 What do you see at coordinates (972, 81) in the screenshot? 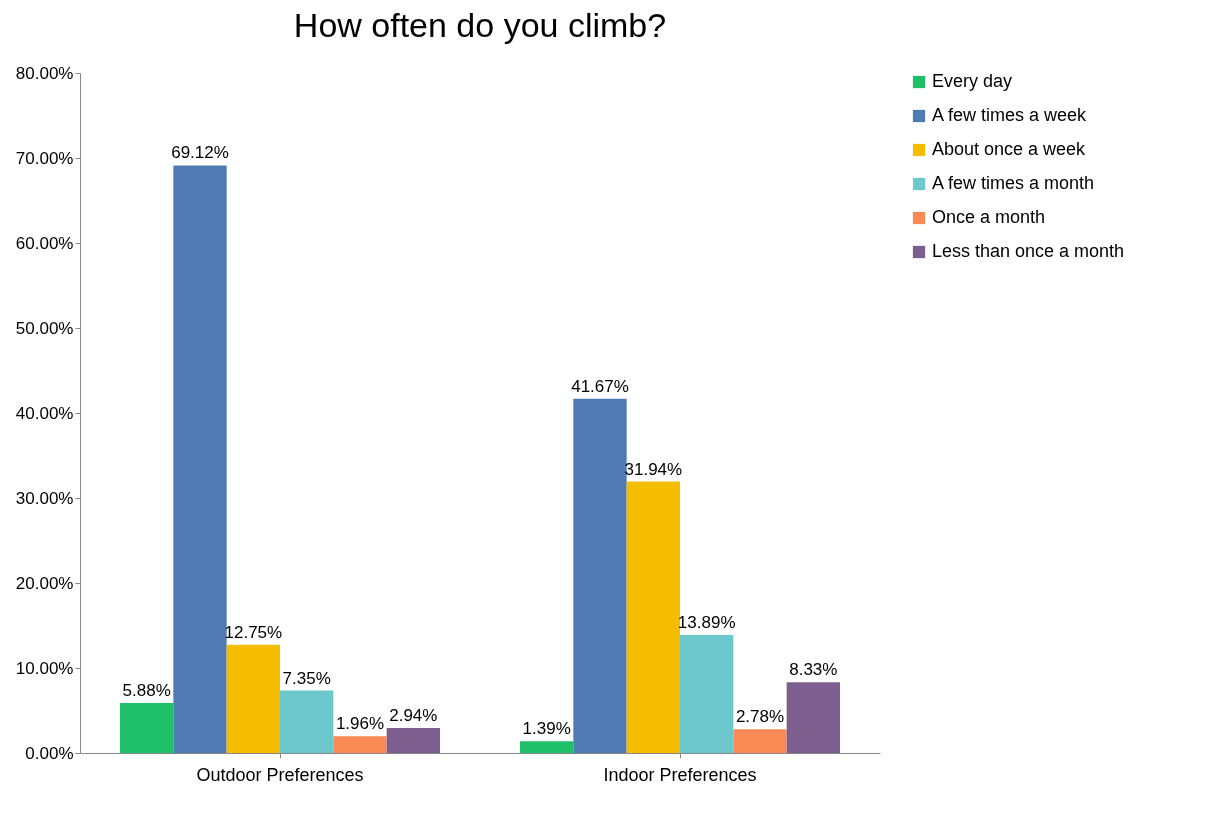
I see `legend-label: Every day` at bounding box center [972, 81].